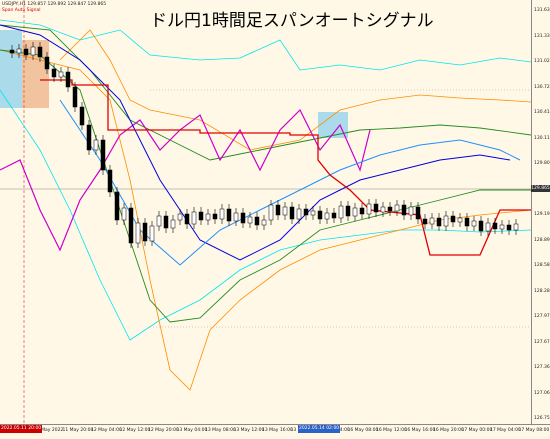 This screenshot has width=550, height=439. What do you see at coordinates (542, 112) in the screenshot?
I see `price-axis-label: 130.415` at bounding box center [542, 112].